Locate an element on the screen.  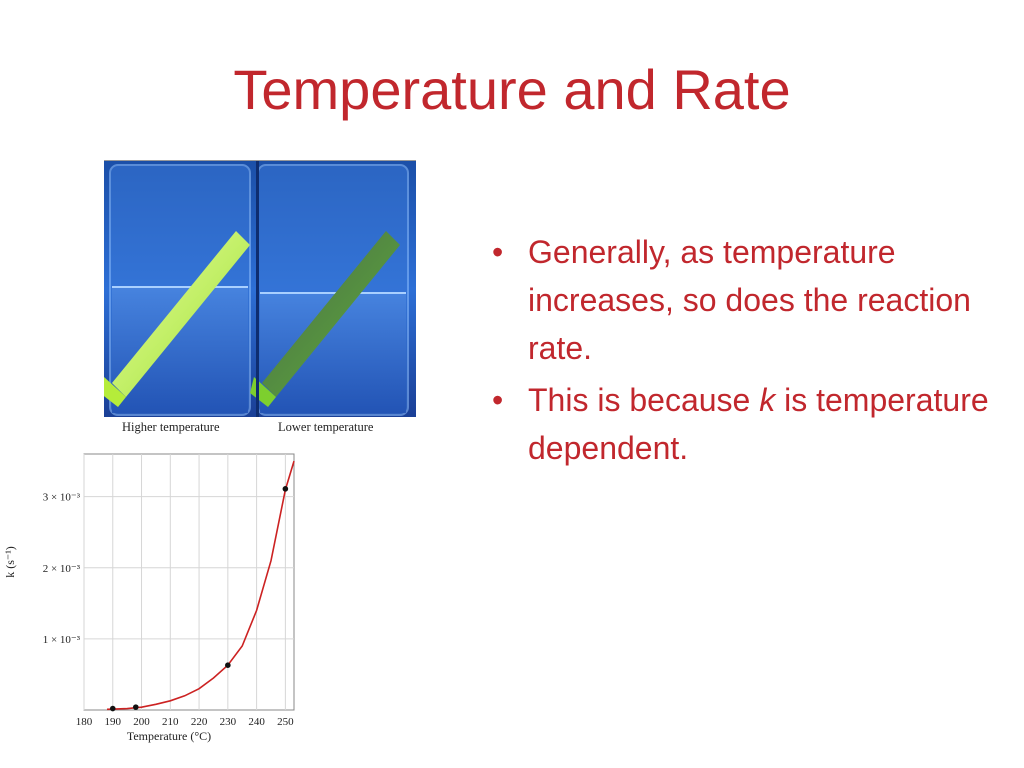
glowstick-photo is located at coordinates (260, 288).